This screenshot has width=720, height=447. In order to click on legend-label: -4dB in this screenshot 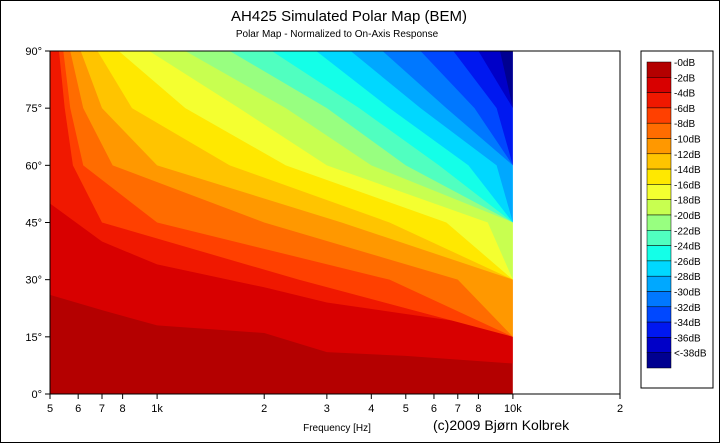, I will do `click(684, 94)`.